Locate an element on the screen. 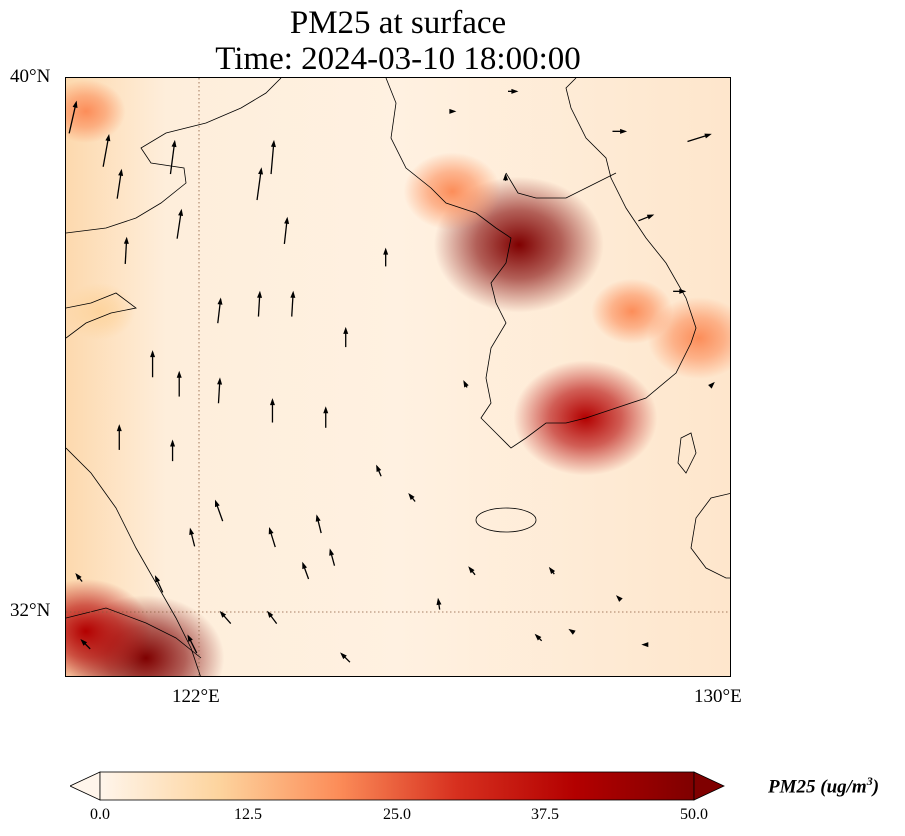 The height and width of the screenshot is (836, 905). map-time: Time: 2024-03-10 18:00:00 is located at coordinates (398, 59).